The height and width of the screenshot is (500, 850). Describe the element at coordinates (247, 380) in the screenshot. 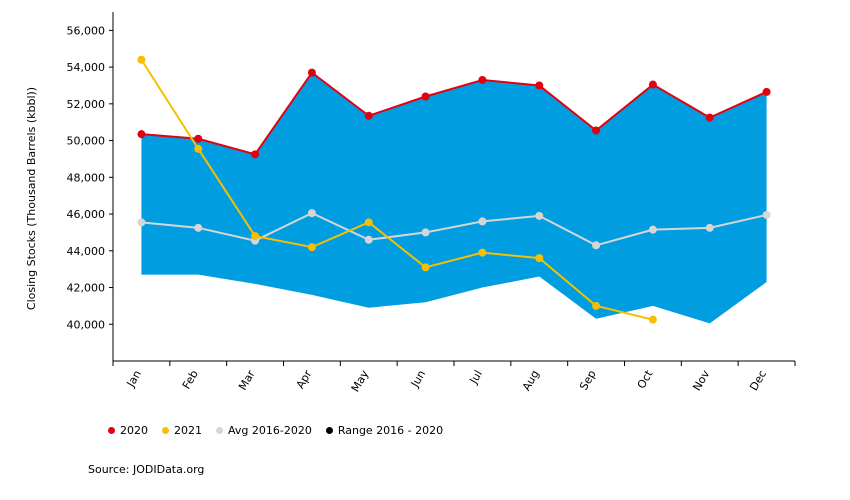

I see `x-tick-label: Mar` at that location.